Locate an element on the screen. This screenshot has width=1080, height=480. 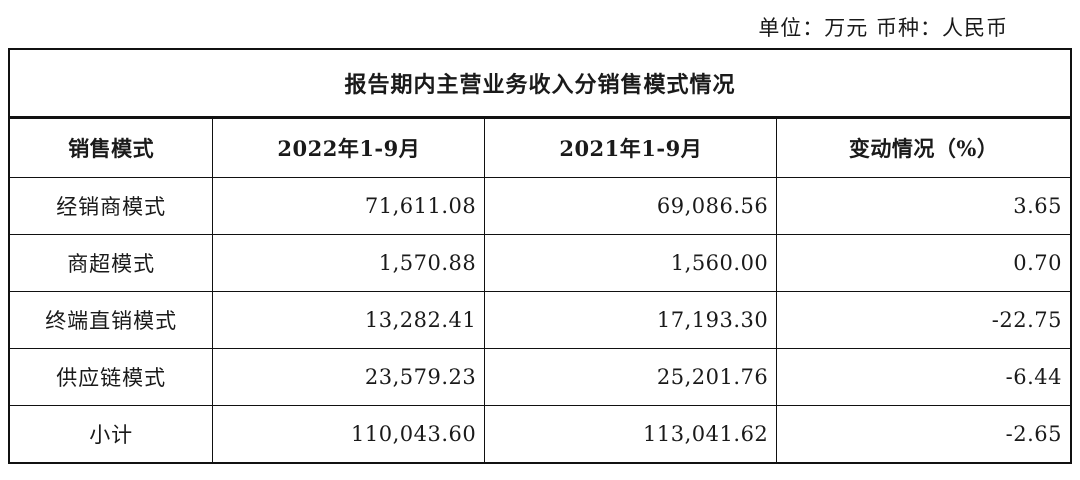
cell-2021-value: 69,086.56 is located at coordinates (631, 206).